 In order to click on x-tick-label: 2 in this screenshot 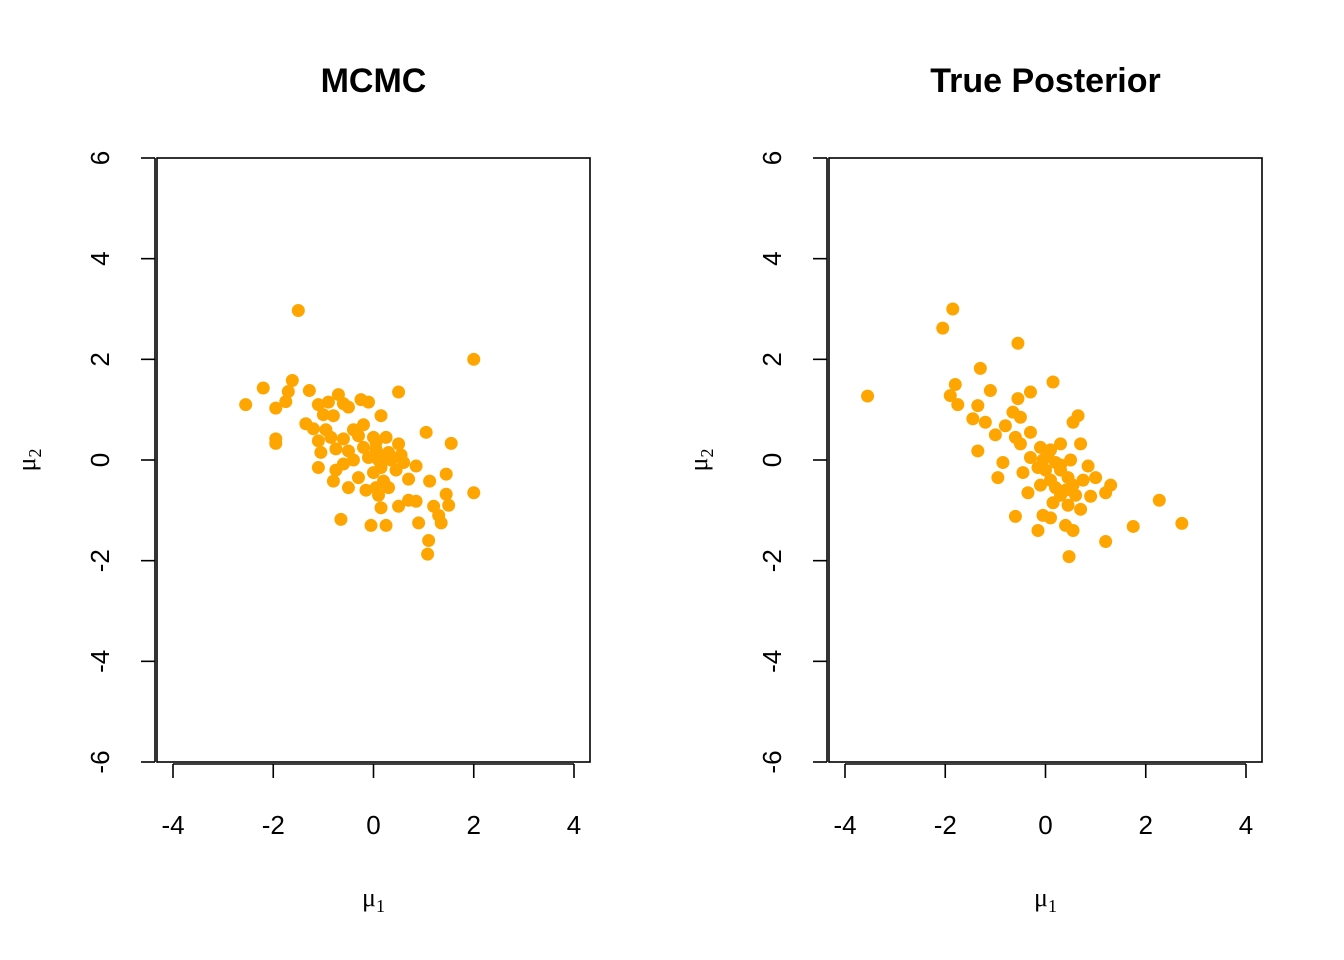, I will do `click(1146, 825)`.